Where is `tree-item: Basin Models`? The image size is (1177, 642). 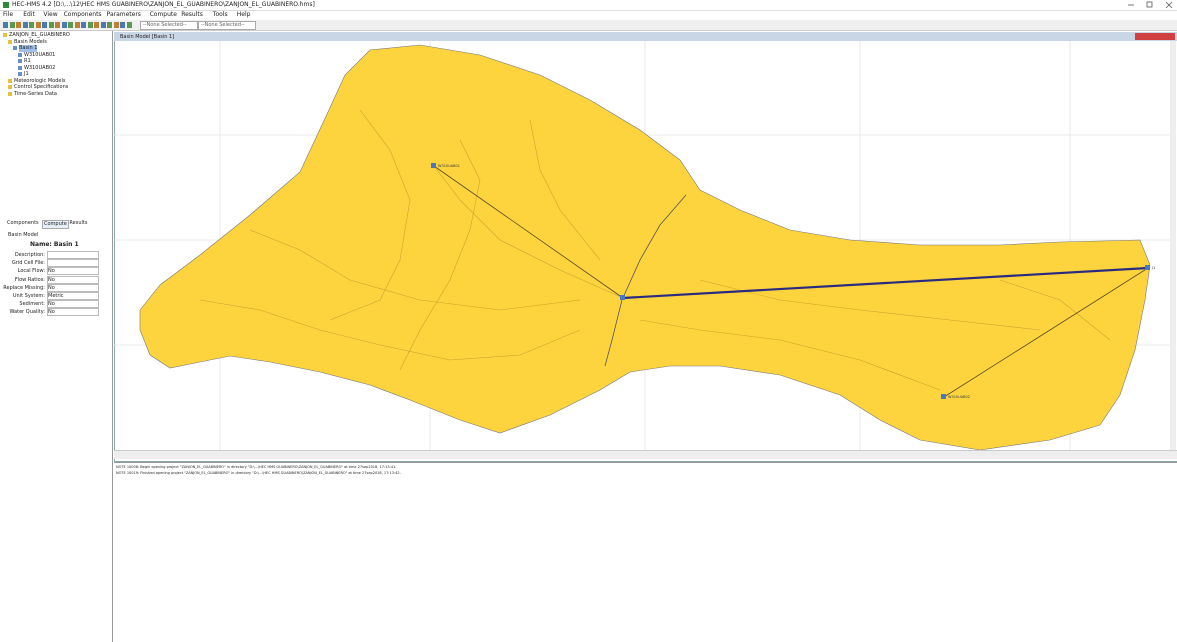
tree-item: Basin Models is located at coordinates (30, 41).